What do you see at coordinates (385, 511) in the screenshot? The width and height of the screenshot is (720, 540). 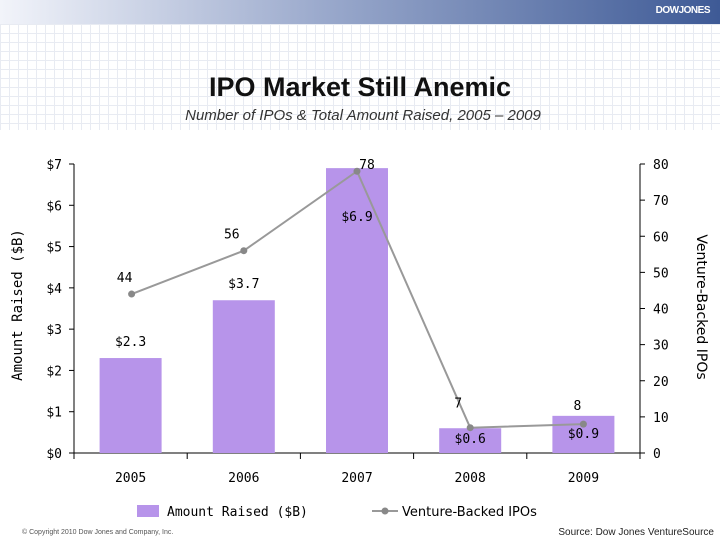 I see `legend-marker-venture-backed-ipos` at bounding box center [385, 511].